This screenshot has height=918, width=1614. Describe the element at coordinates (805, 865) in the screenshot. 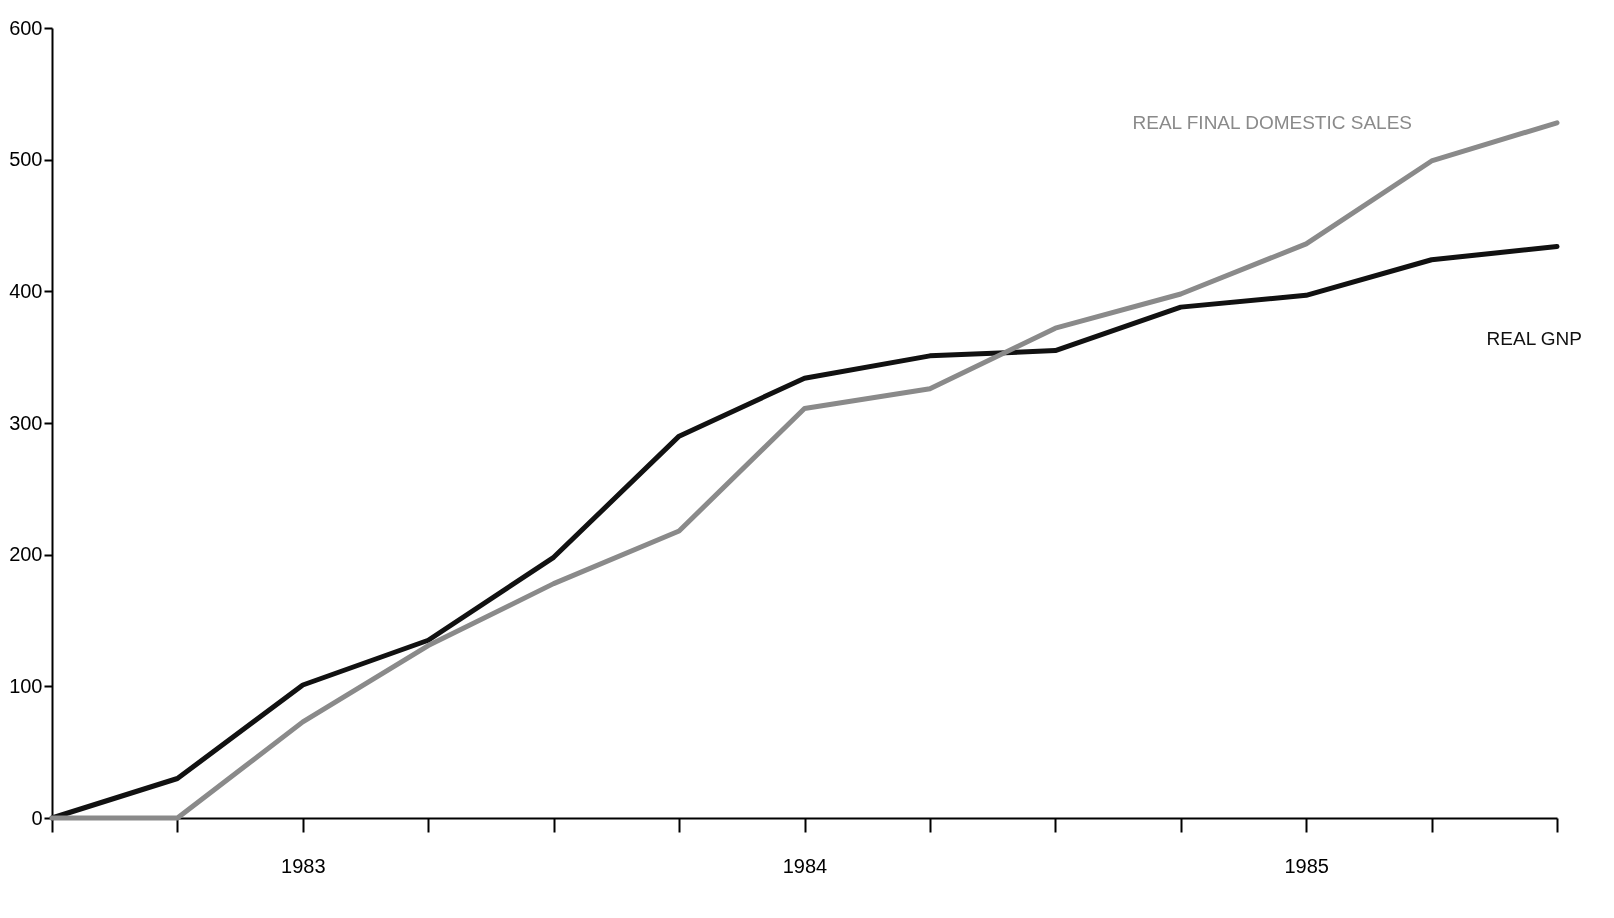

I see `x-tick-label: 1984` at that location.